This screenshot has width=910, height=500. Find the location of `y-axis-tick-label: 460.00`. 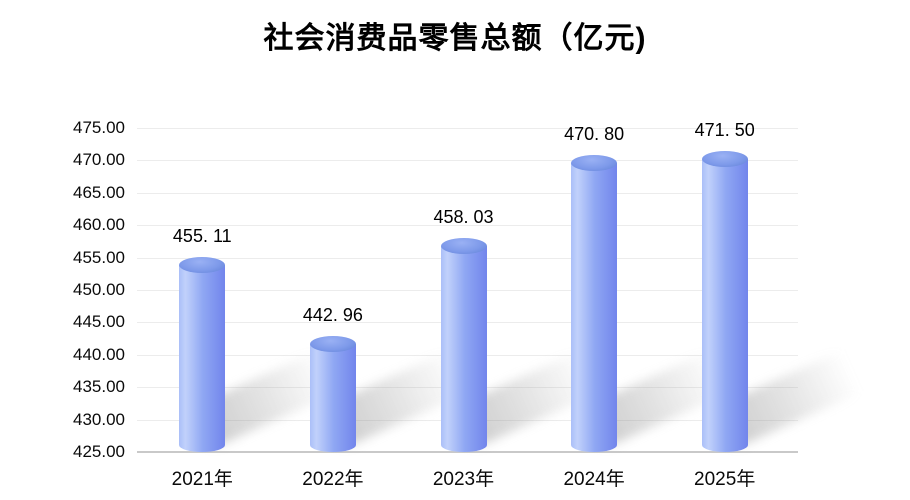

y-axis-tick-label: 460.00 is located at coordinates (99, 225).